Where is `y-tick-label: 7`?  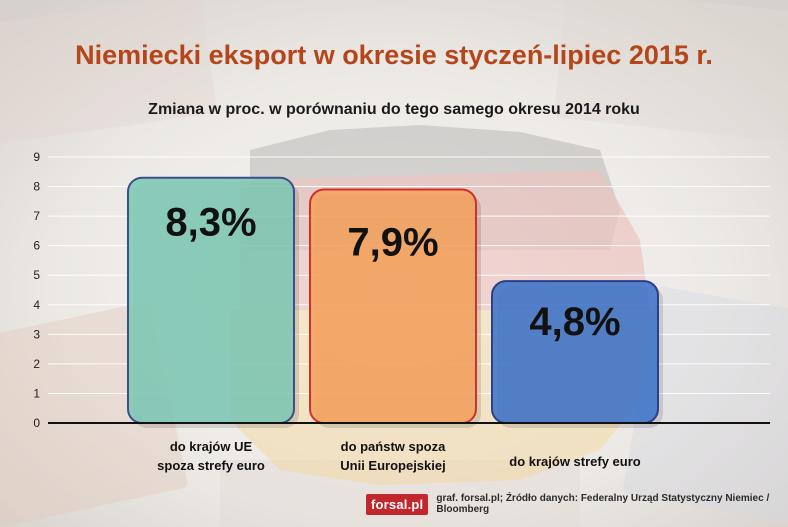 y-tick-label: 7 is located at coordinates (36, 216).